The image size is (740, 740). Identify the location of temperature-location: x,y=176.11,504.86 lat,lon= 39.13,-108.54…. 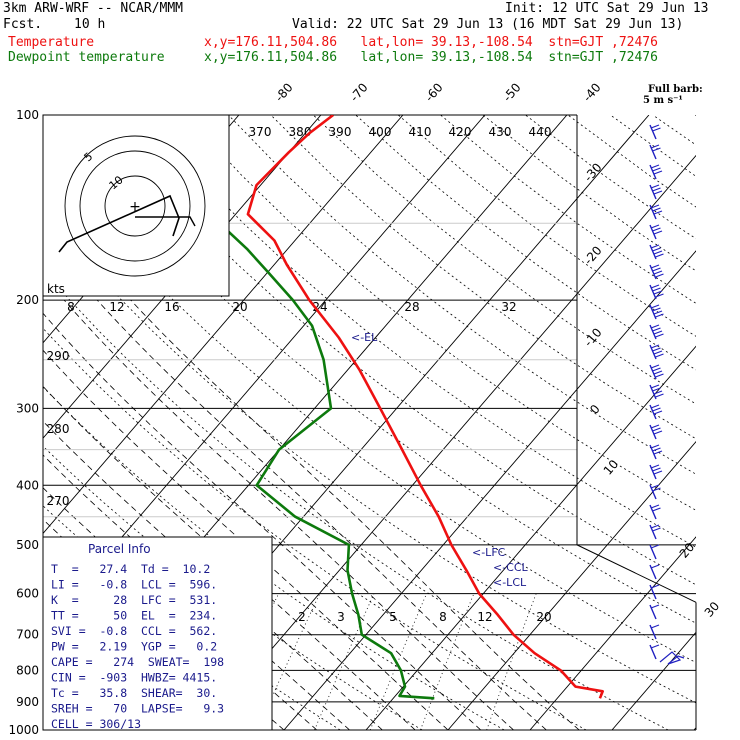
(431, 42).